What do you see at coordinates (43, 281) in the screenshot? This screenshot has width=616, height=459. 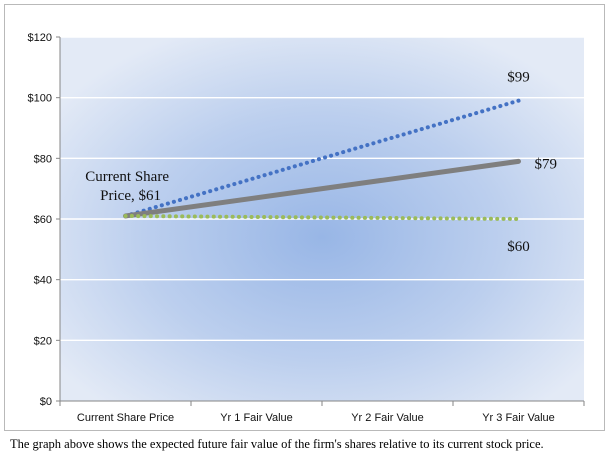 I see `y-tick-label-40: $40` at bounding box center [43, 281].